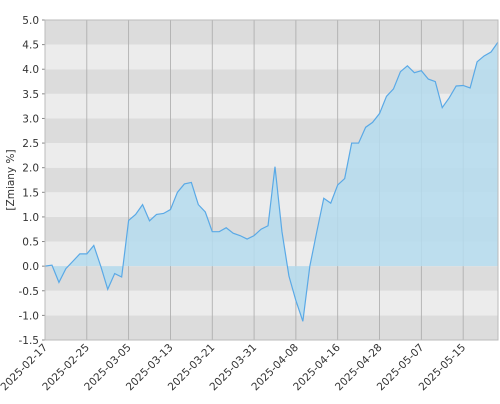  Describe the element at coordinates (30, 193) in the screenshot. I see `y-tick-label: 1.5` at that location.